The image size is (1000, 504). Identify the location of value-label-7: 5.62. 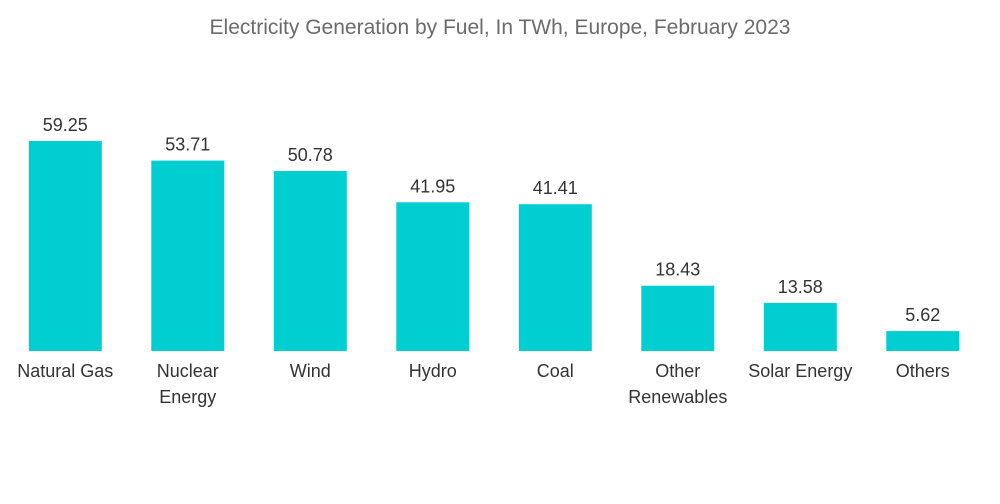
(922, 315).